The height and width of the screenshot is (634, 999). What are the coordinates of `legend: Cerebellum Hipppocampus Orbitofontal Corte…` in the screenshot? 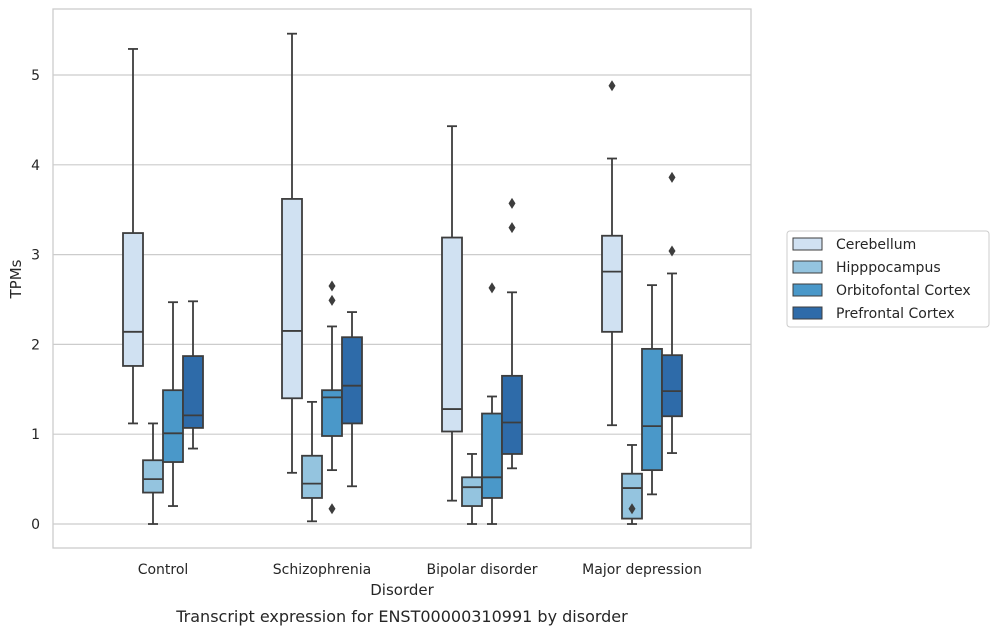 It's located at (888, 279).